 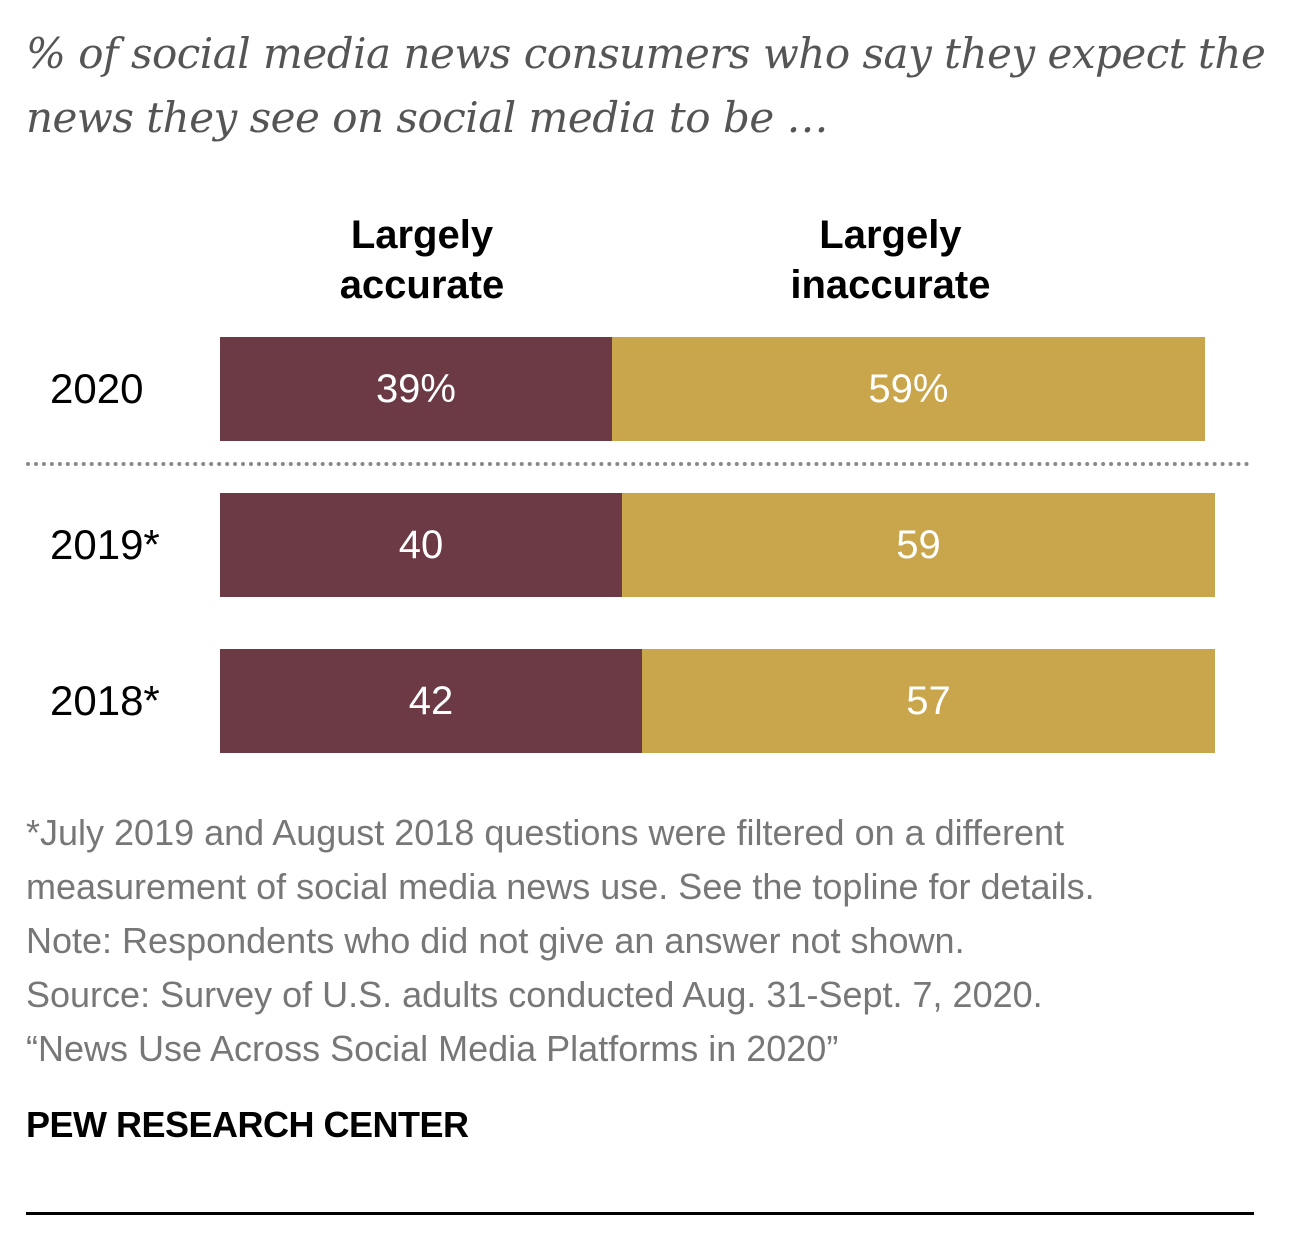 I want to click on bar-accurate: 39%, so click(x=416, y=389).